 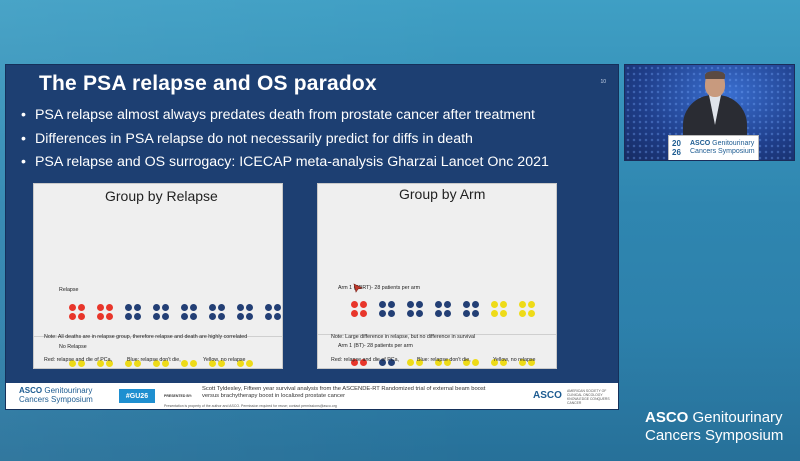 What do you see at coordinates (547, 395) in the screenshot?
I see `asco-society-logo: ASCO` at bounding box center [547, 395].